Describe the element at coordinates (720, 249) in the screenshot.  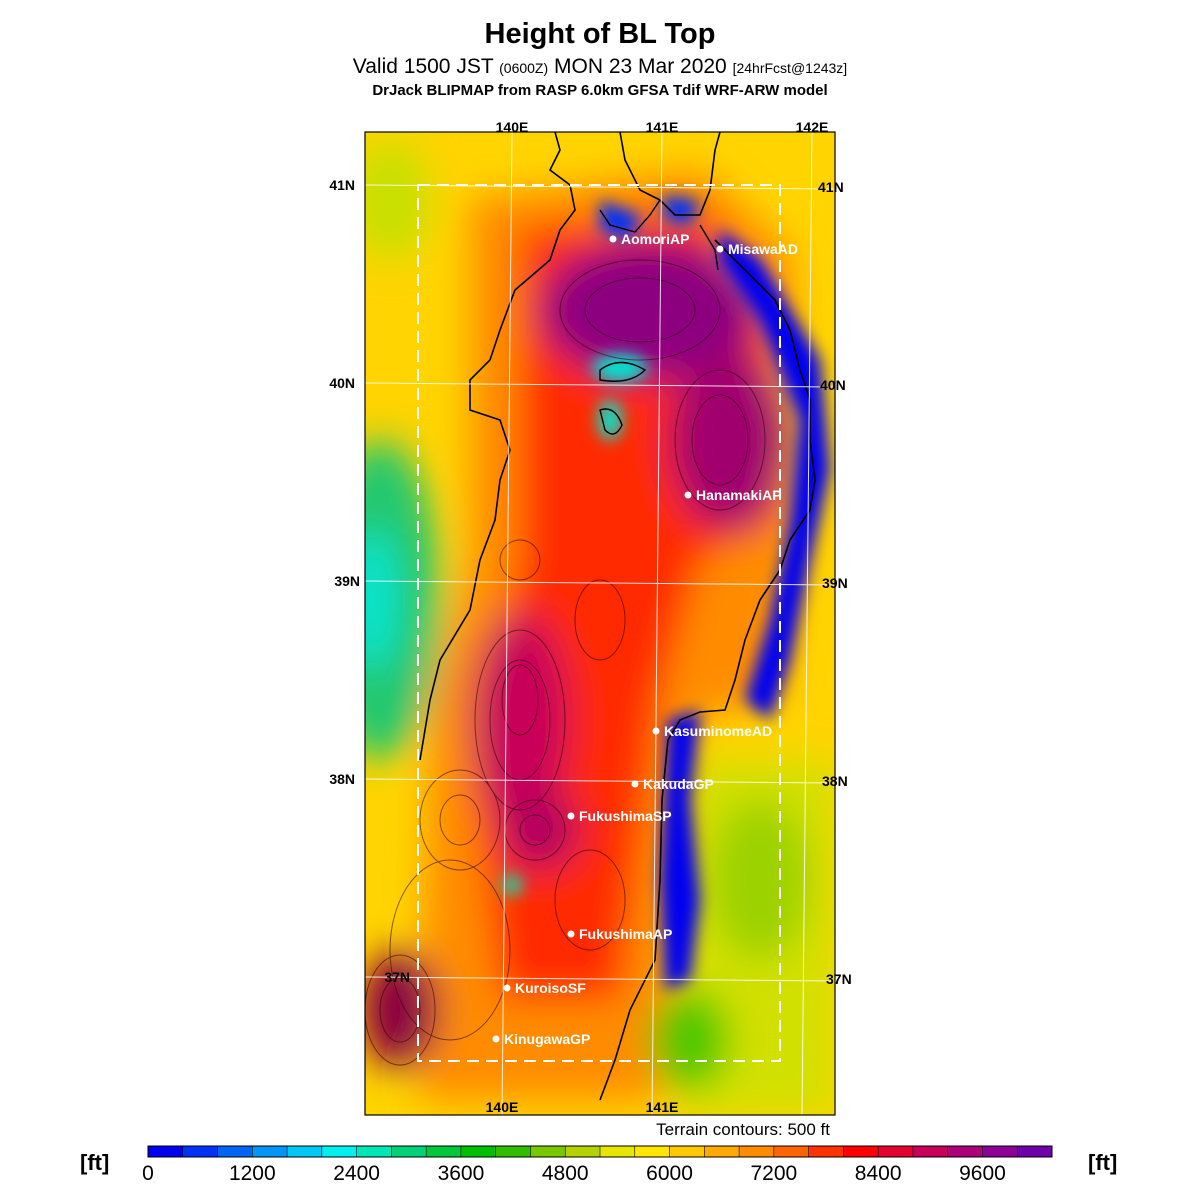
I see `station-misawaad-marker` at that location.